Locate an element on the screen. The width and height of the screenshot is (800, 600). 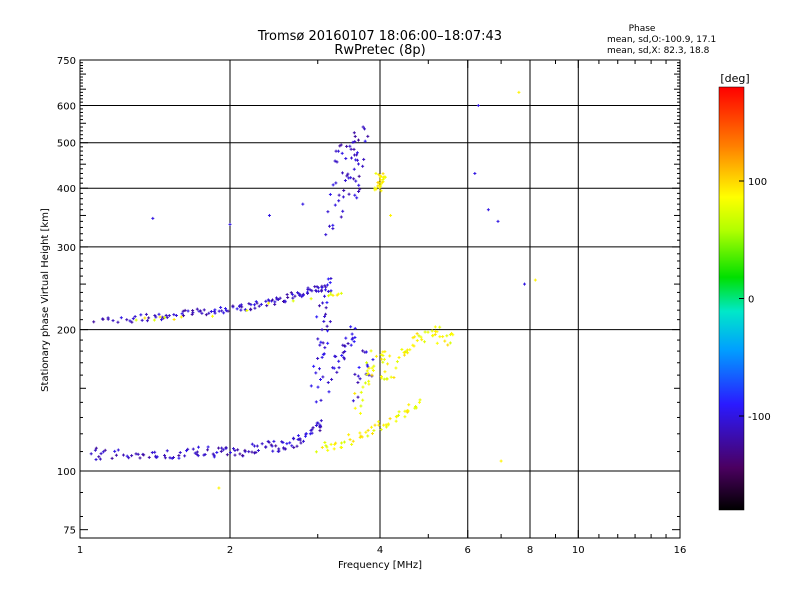
x-tick-label: 2 is located at coordinates (230, 550).